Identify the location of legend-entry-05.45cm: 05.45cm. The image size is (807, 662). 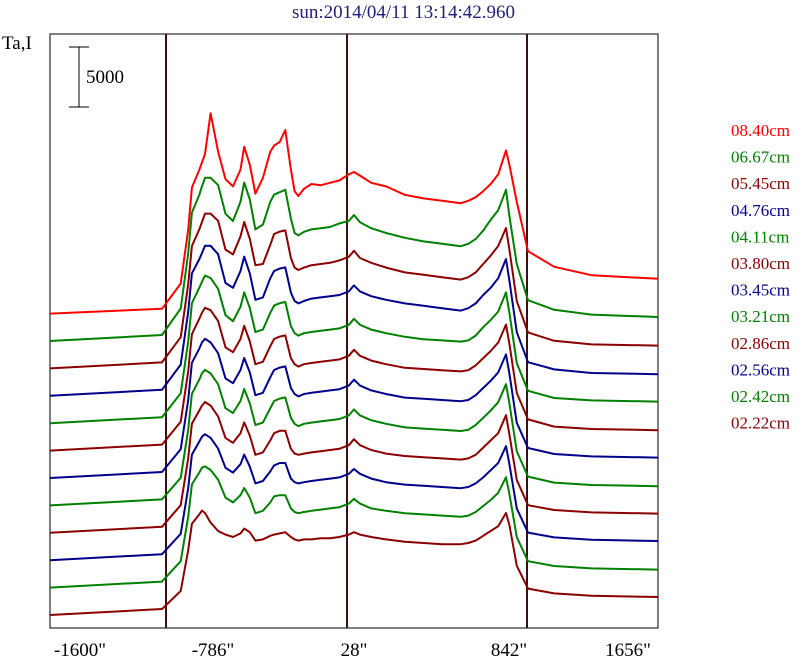
(760, 183).